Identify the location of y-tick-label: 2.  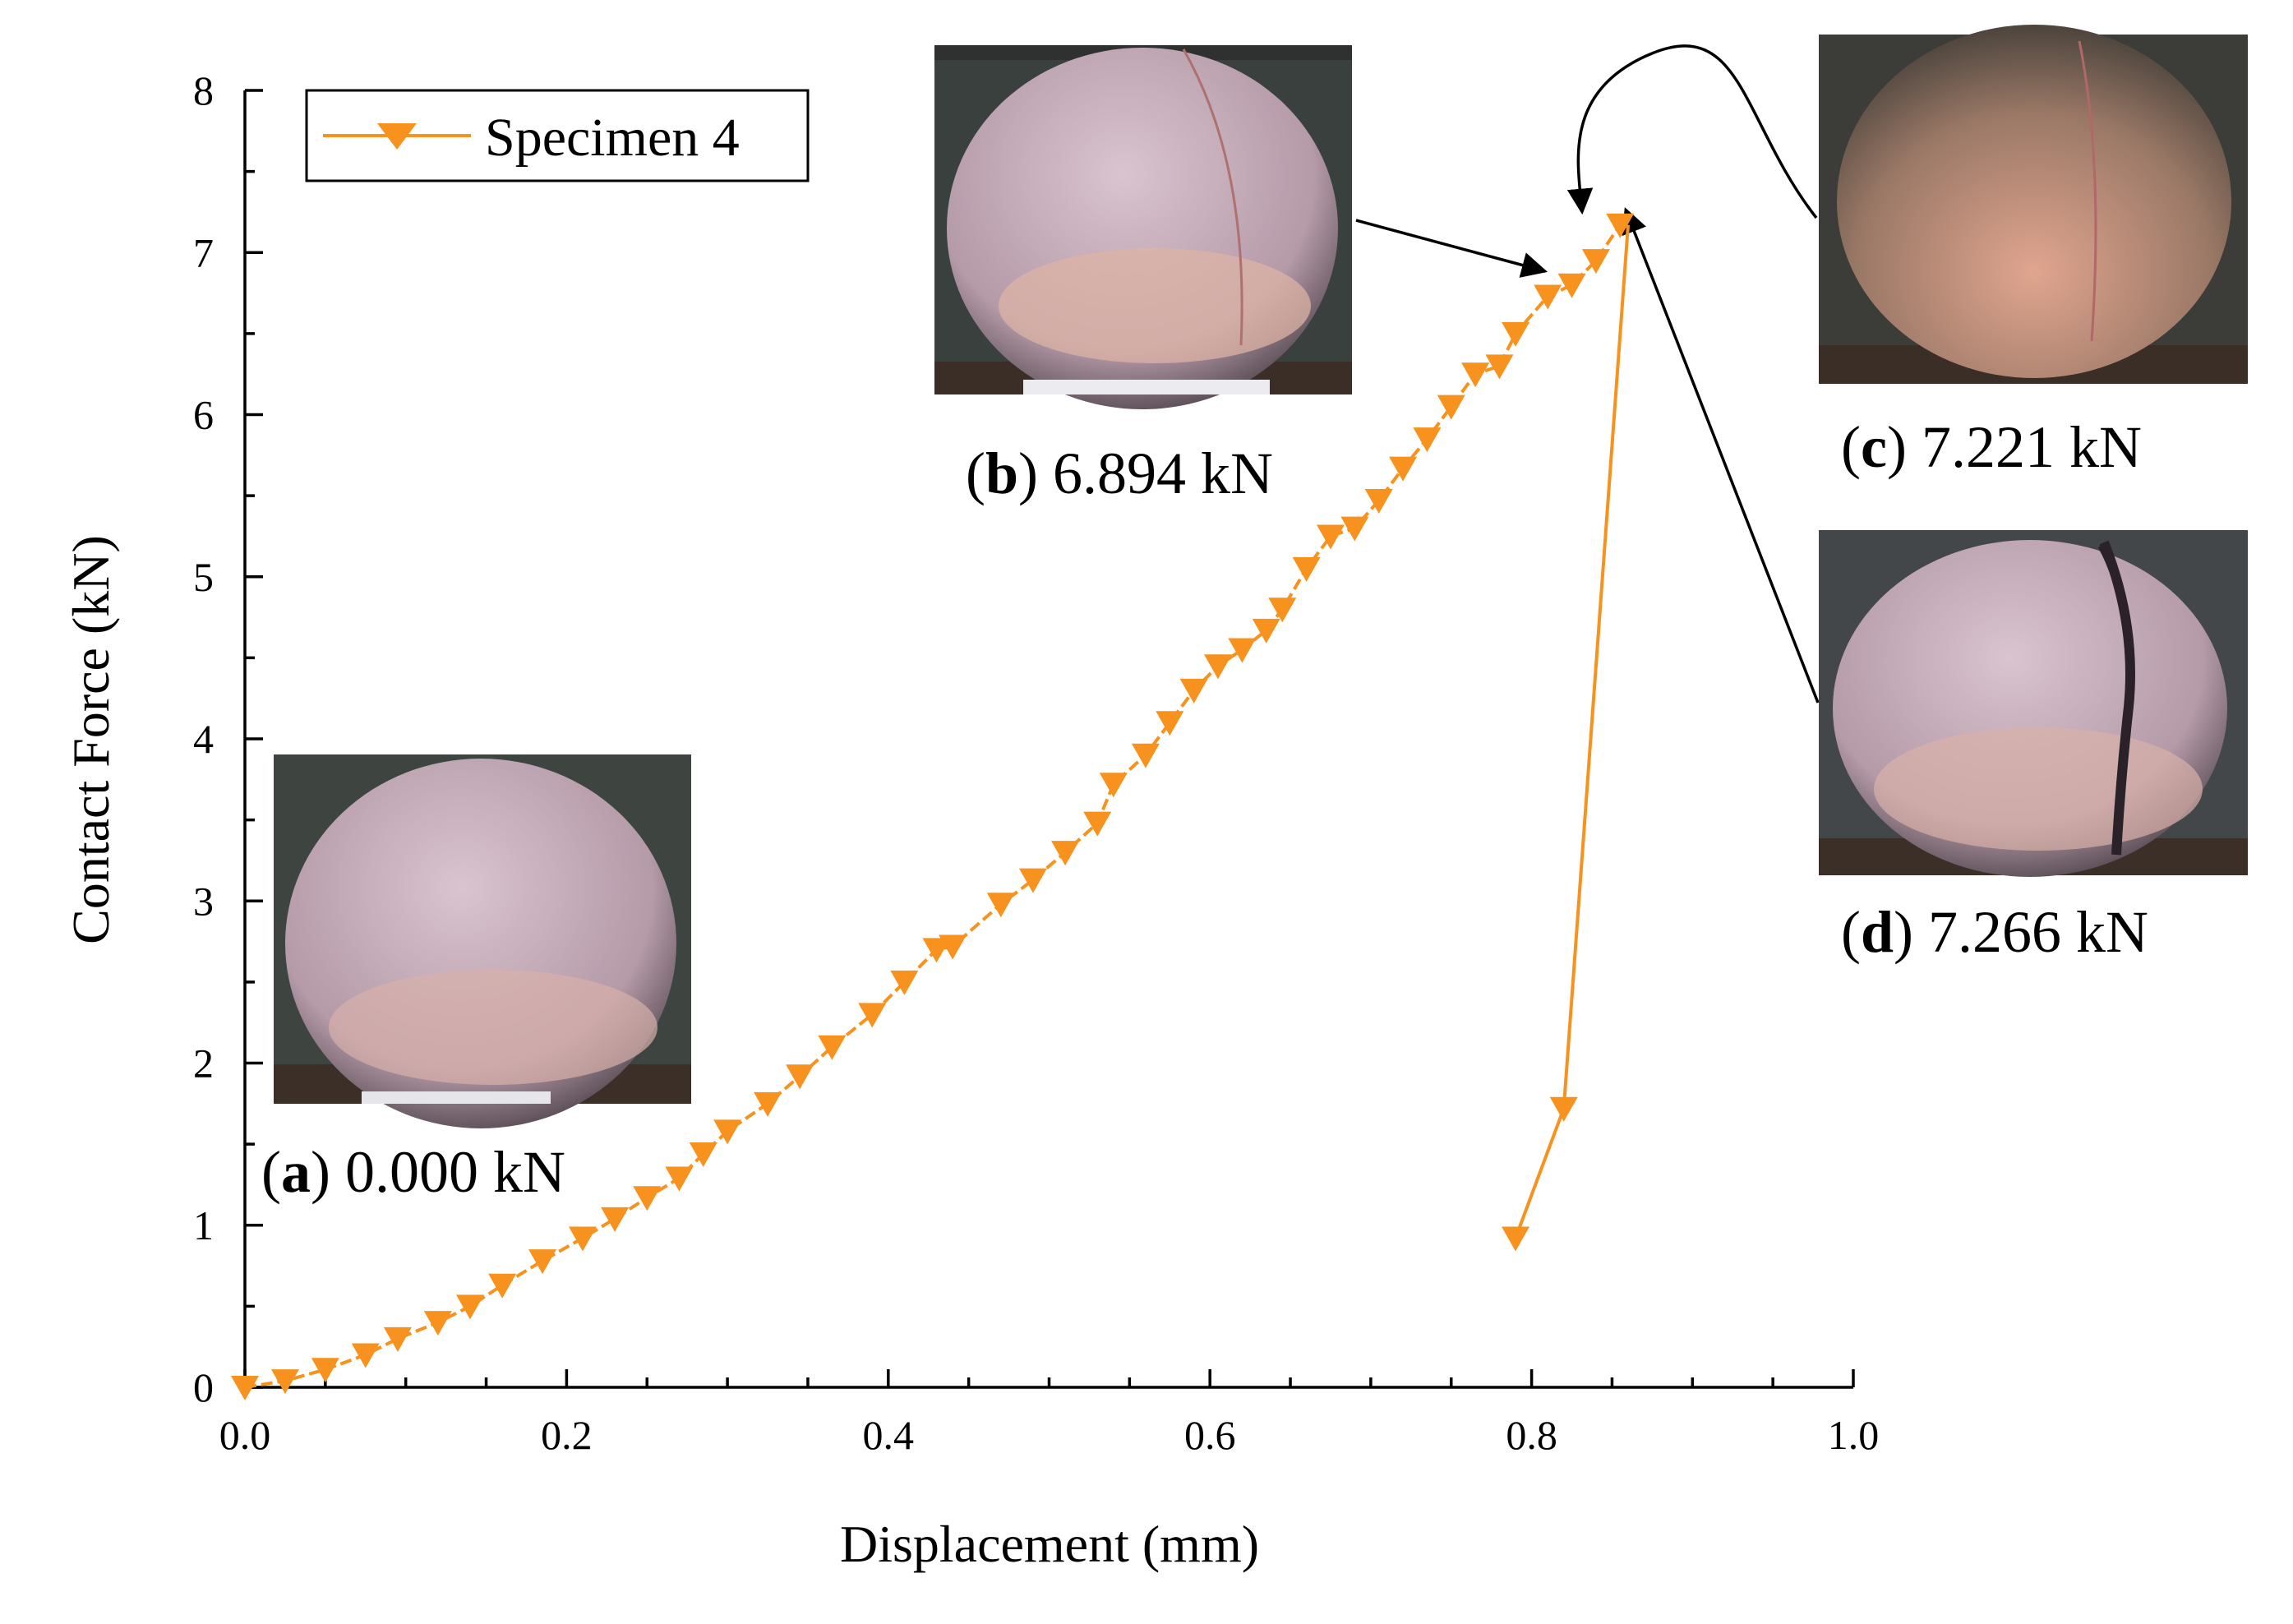
(203, 1063).